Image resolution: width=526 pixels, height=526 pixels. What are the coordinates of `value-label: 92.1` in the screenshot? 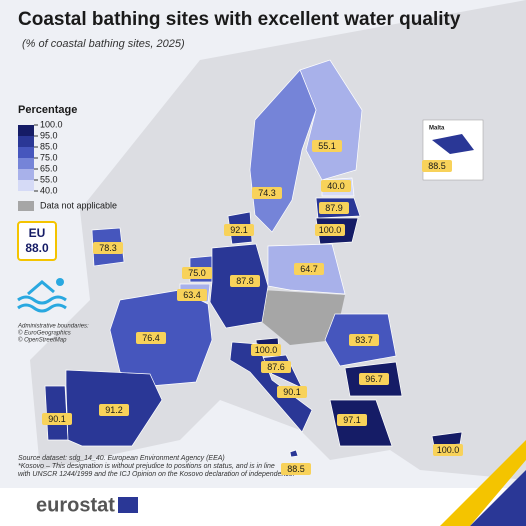 It's located at (239, 230).